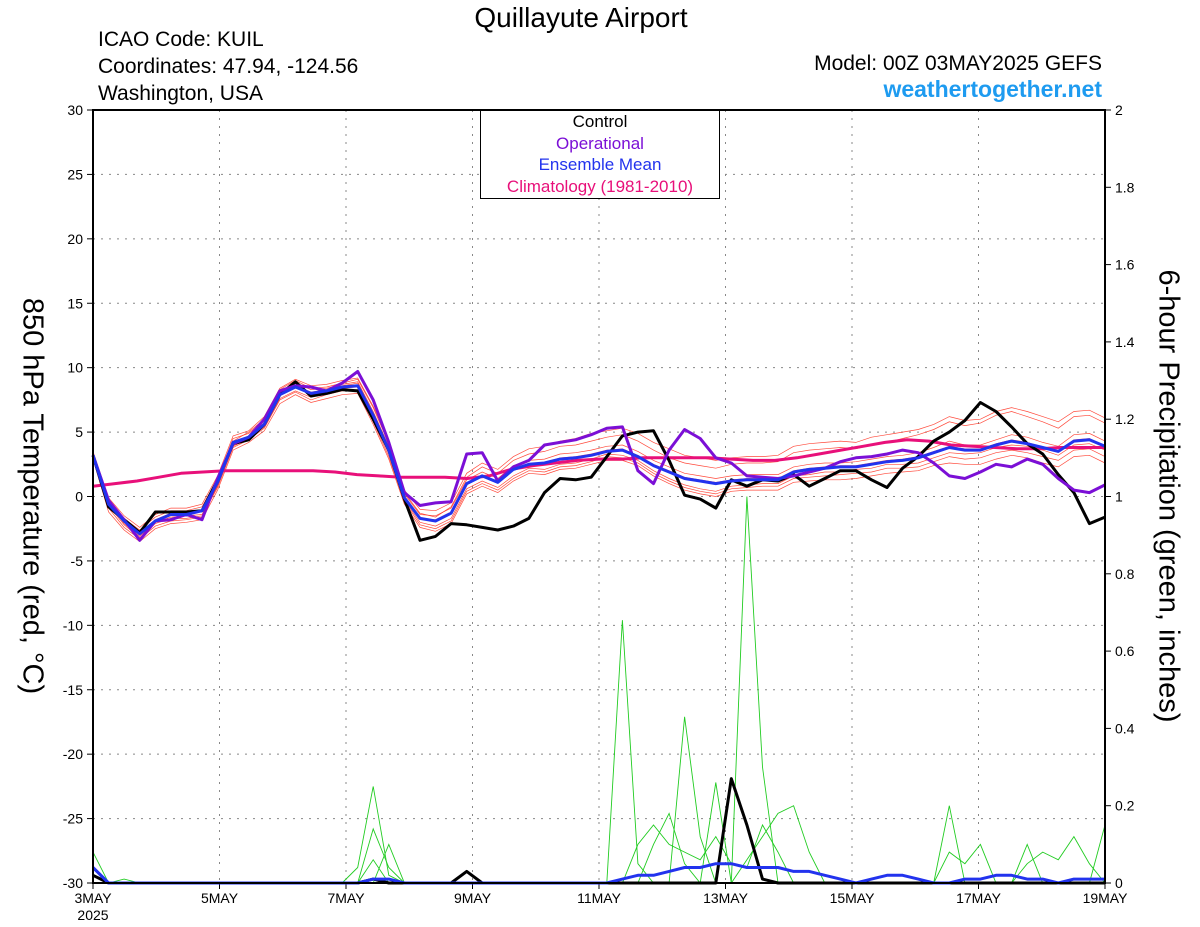 The image size is (1200, 927). What do you see at coordinates (1125, 574) in the screenshot?
I see `y2-tick-label: 0.8` at bounding box center [1125, 574].